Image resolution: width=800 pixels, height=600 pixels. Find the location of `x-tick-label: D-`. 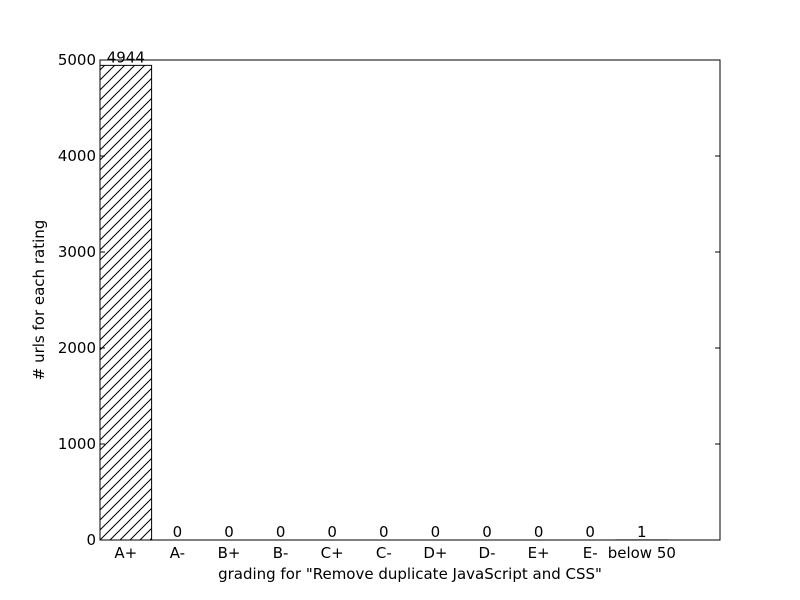

x-tick-label: D- is located at coordinates (487, 553).